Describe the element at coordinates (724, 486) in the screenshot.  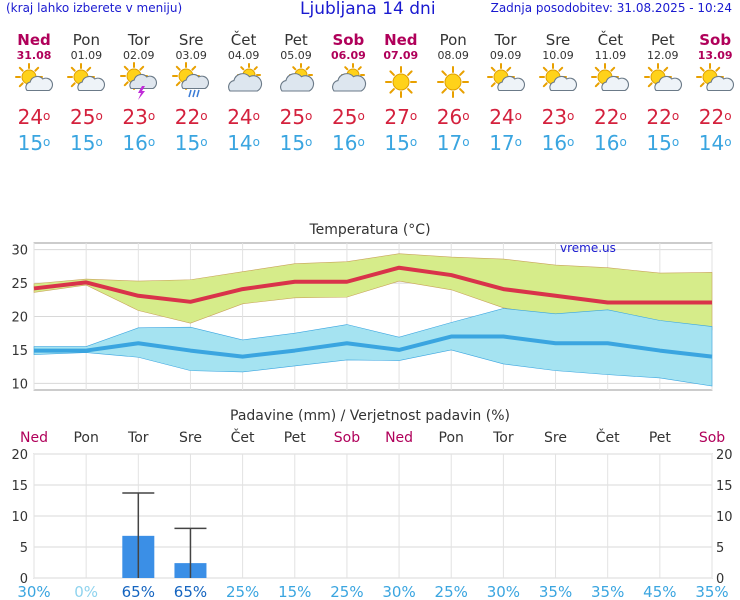
I see `y-tick-label-right: 15` at that location.